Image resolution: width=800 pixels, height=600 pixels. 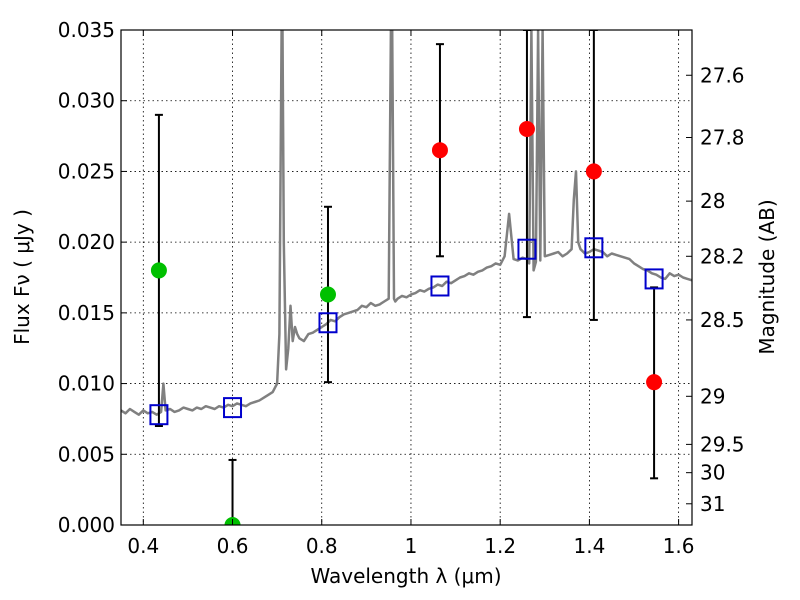 What do you see at coordinates (722, 137) in the screenshot?
I see `mag-tick-label: 27.8` at bounding box center [722, 137].